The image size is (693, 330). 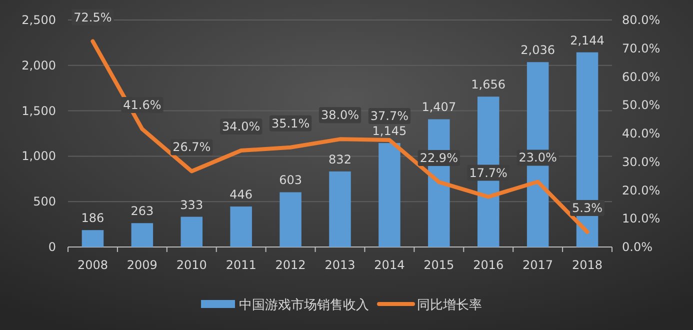 What do you see at coordinates (93, 17) in the screenshot?
I see `data-label: 72.5%` at bounding box center [93, 17].